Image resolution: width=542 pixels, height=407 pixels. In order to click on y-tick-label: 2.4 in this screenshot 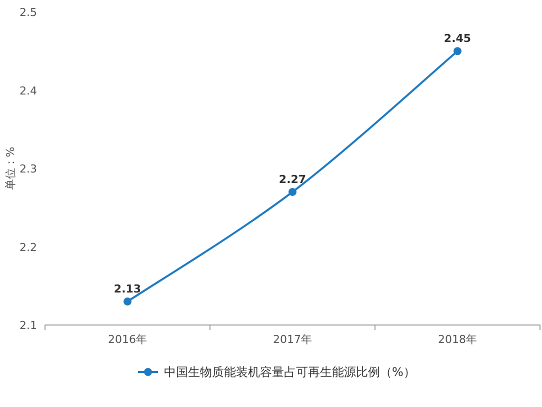, I will do `click(28, 91)`.